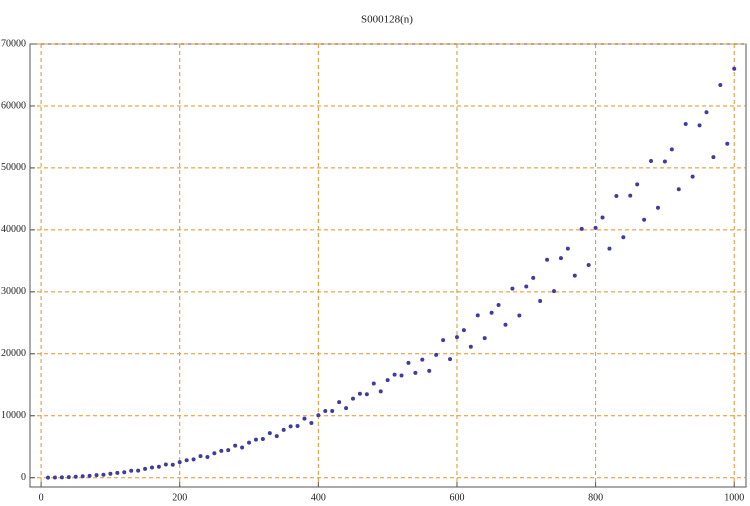 The height and width of the screenshot is (506, 750). I want to click on y-tick-label: 70000, so click(13, 43).